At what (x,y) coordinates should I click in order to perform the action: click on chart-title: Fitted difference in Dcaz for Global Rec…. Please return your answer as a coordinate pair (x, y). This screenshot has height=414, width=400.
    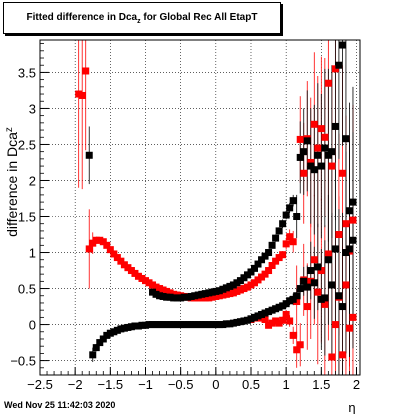
    Looking at the image, I should click on (142, 18).